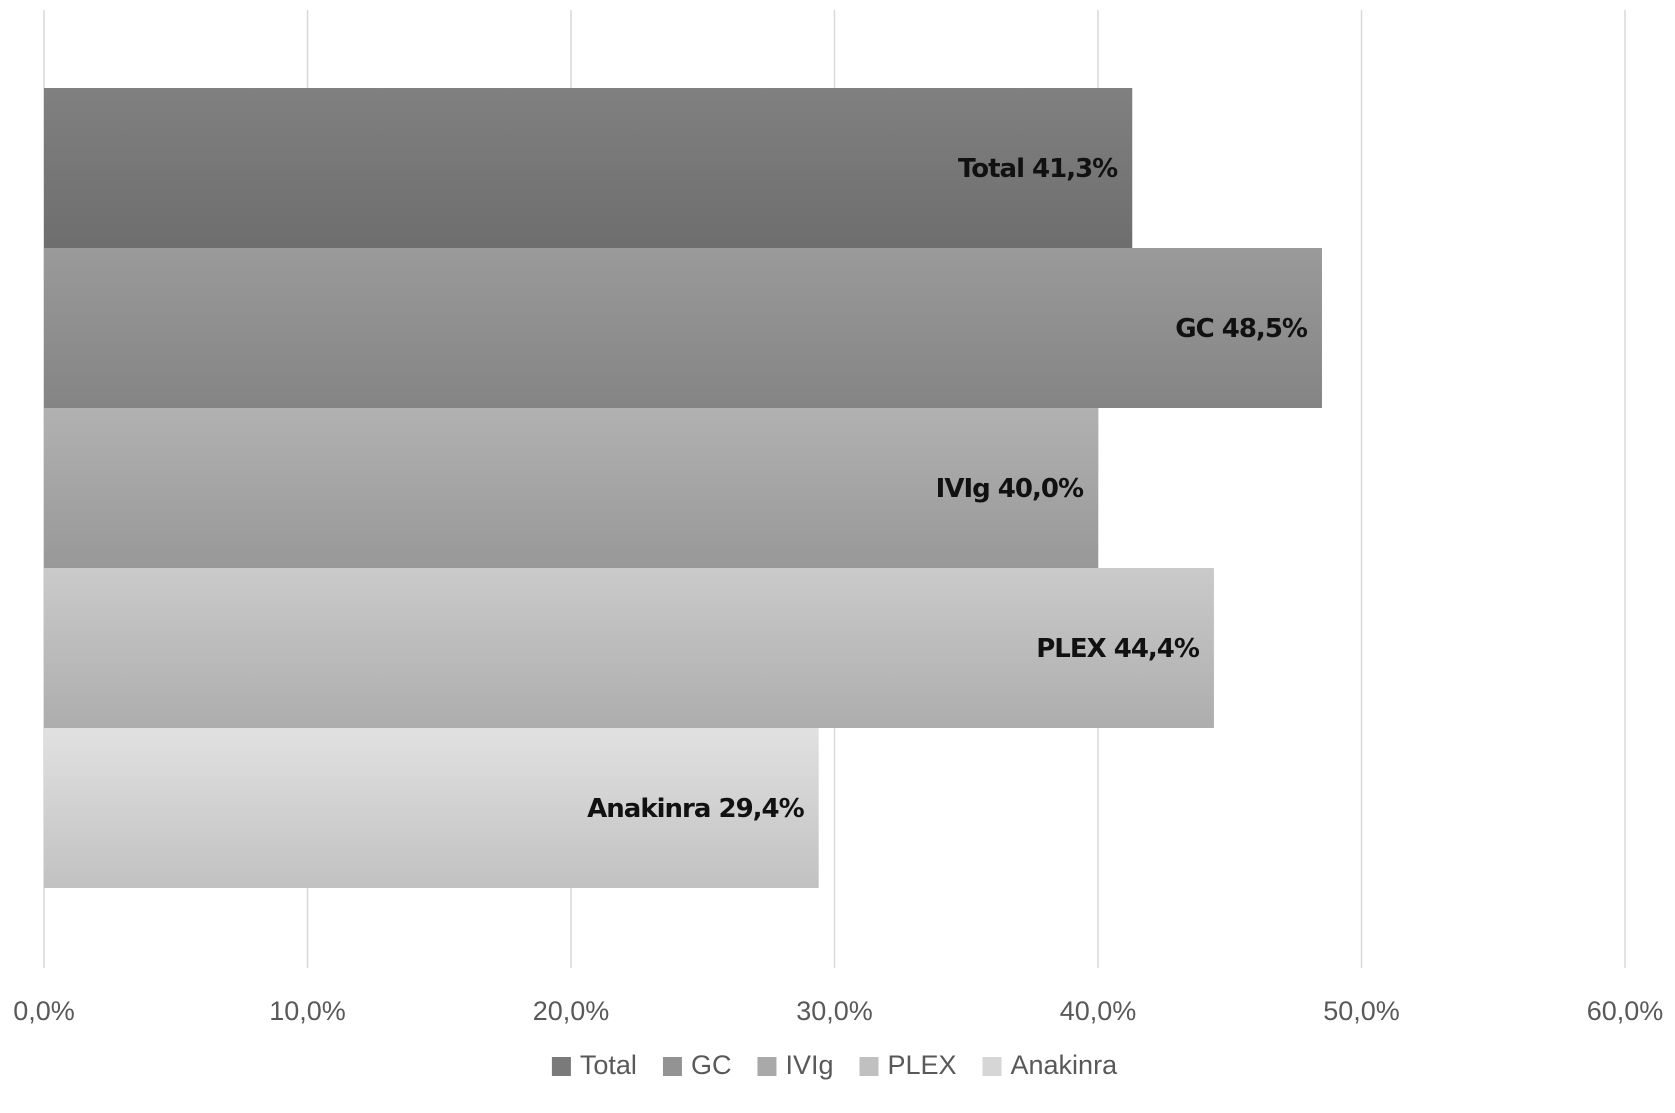  I want to click on legend-swatch-ivig, so click(767, 1066).